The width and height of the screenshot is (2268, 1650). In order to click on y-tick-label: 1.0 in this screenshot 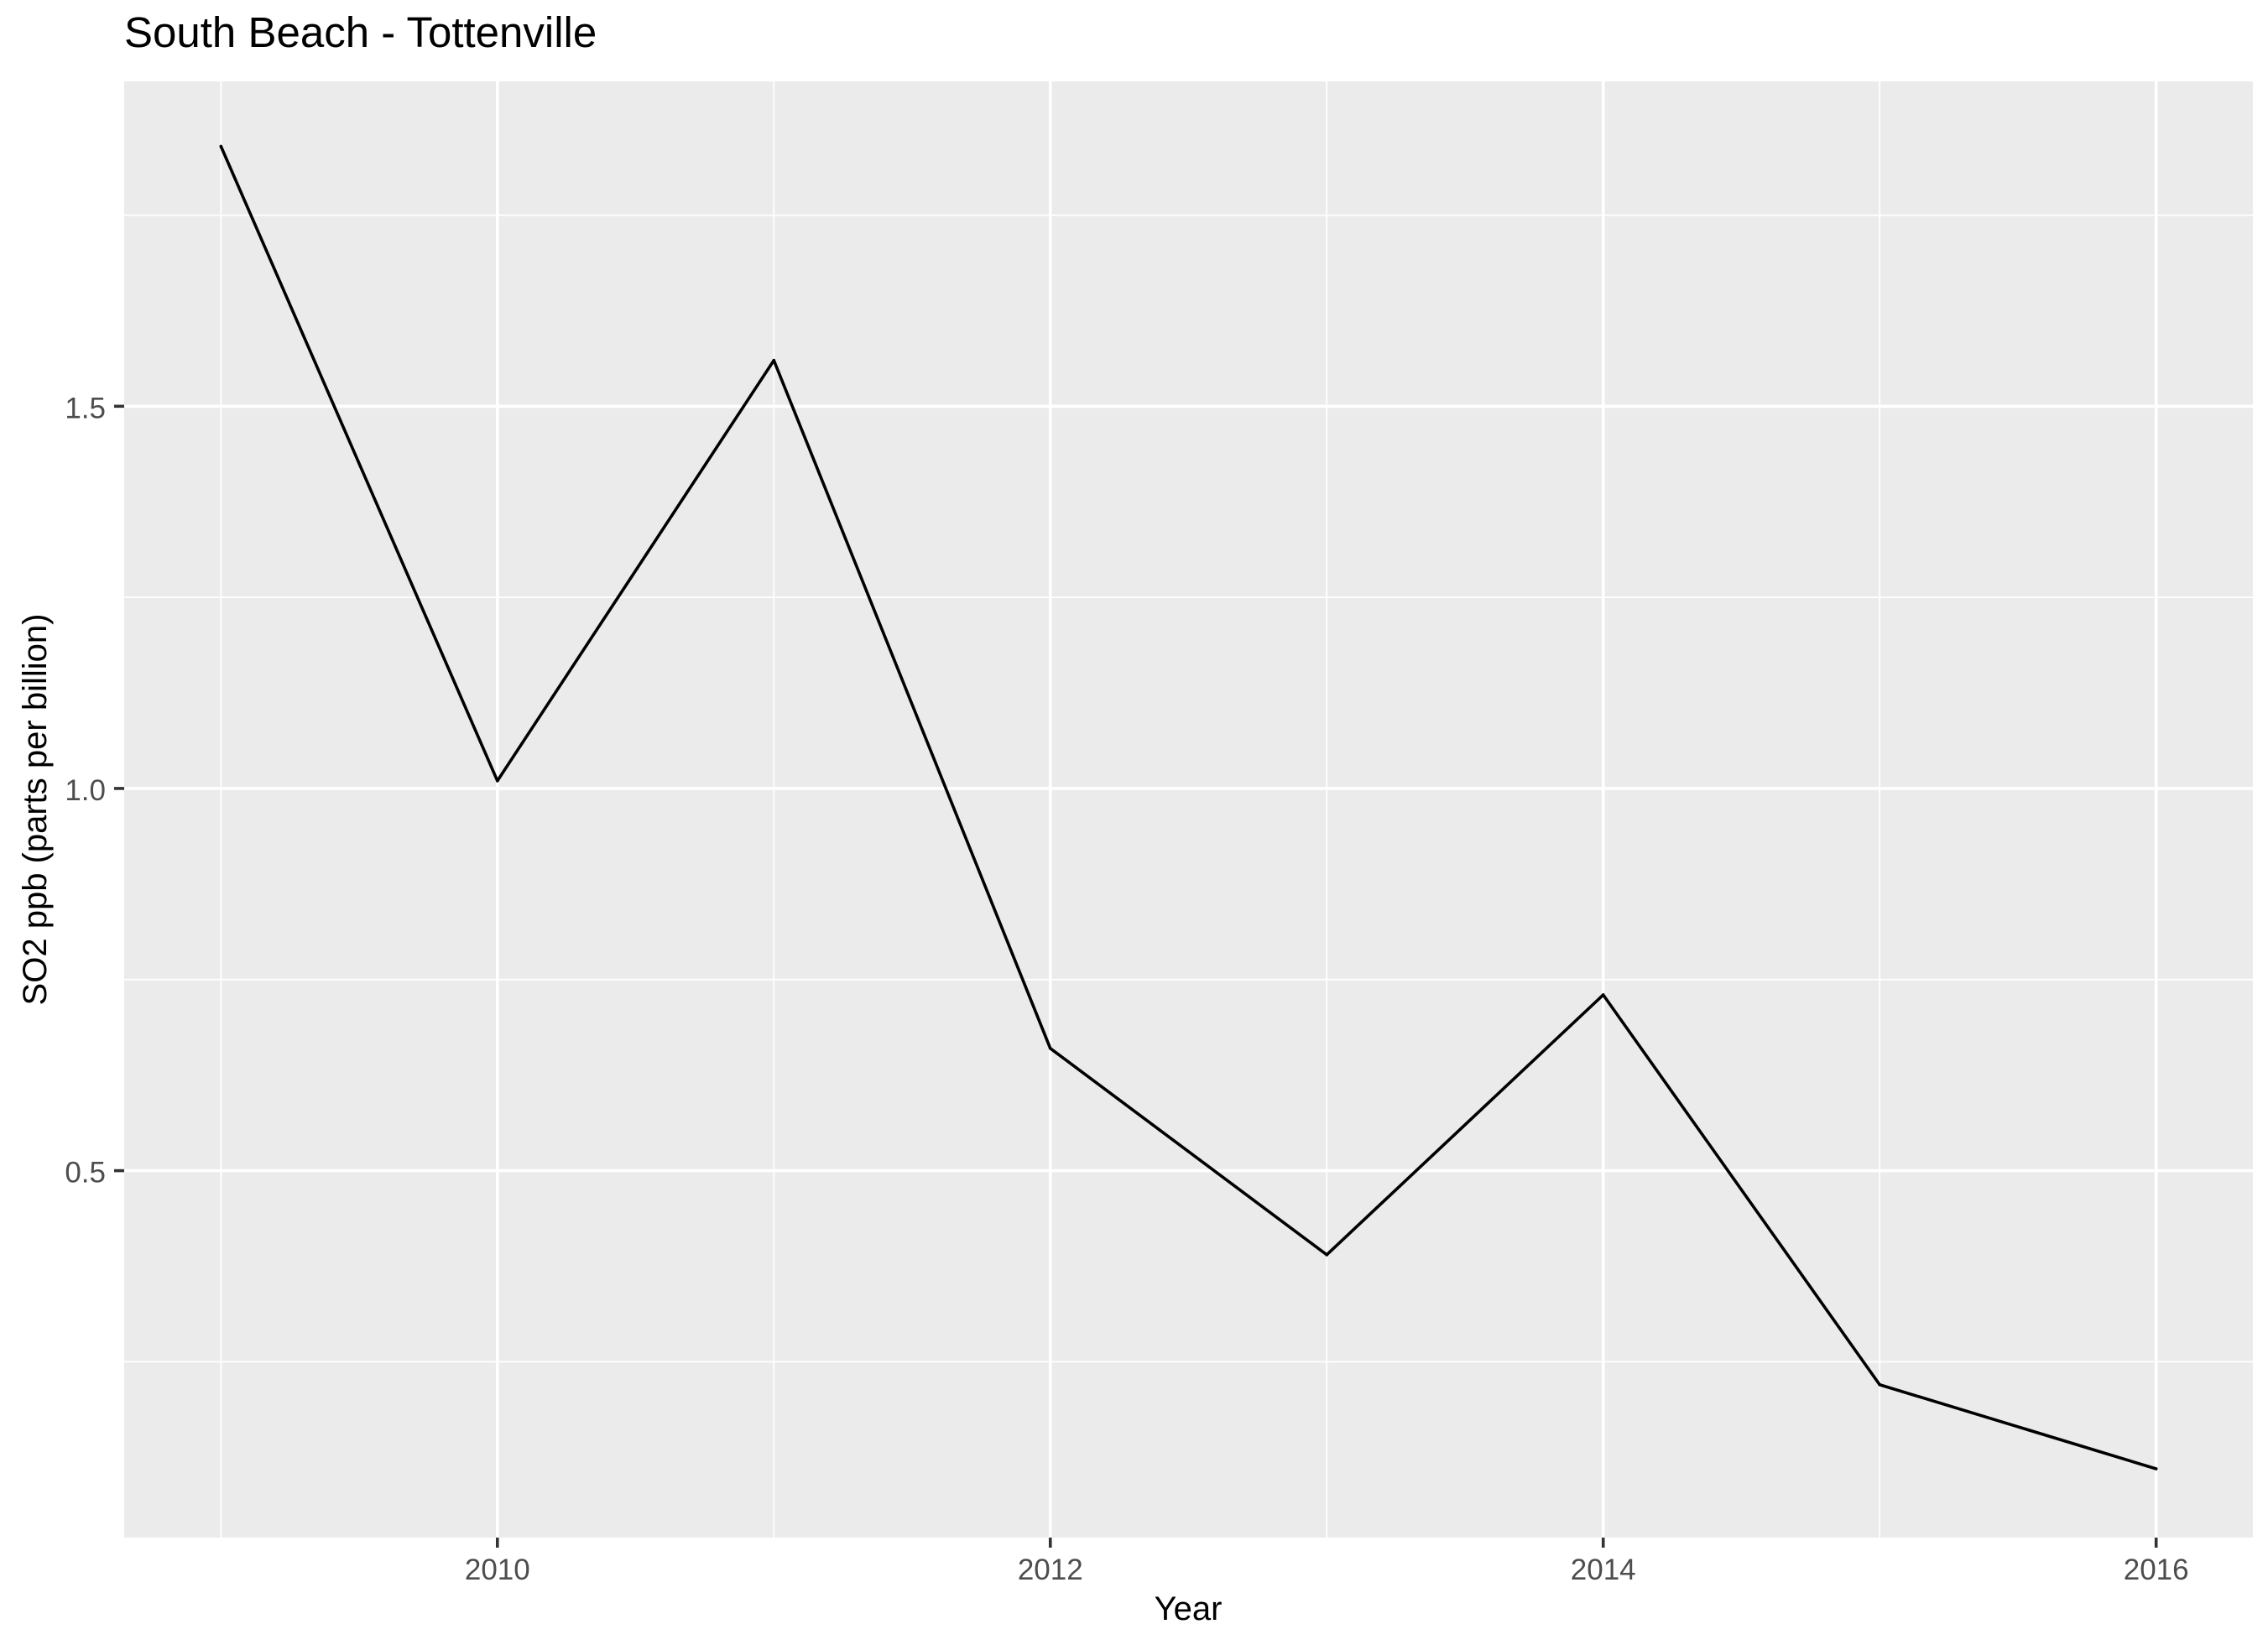, I will do `click(86, 790)`.